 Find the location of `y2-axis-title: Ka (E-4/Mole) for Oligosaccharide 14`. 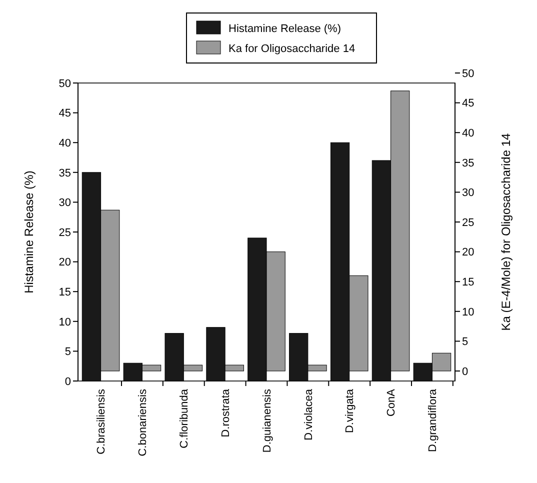

y2-axis-title: Ka (E-4/Mole) for Oligosaccharide 14 is located at coordinates (506, 231).